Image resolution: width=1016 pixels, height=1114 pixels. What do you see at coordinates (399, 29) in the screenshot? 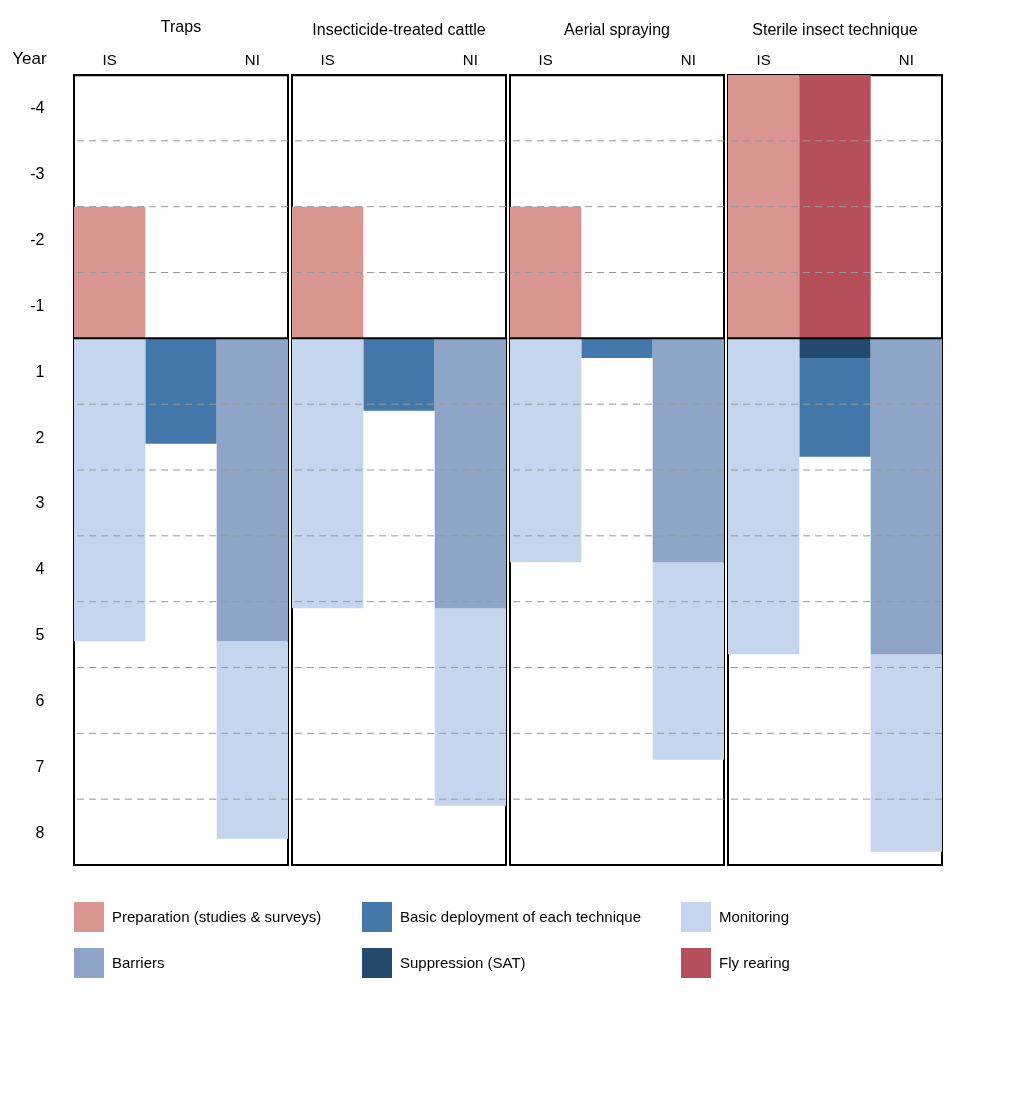
I see `chart-title: Insecticide-treated cattle` at bounding box center [399, 29].